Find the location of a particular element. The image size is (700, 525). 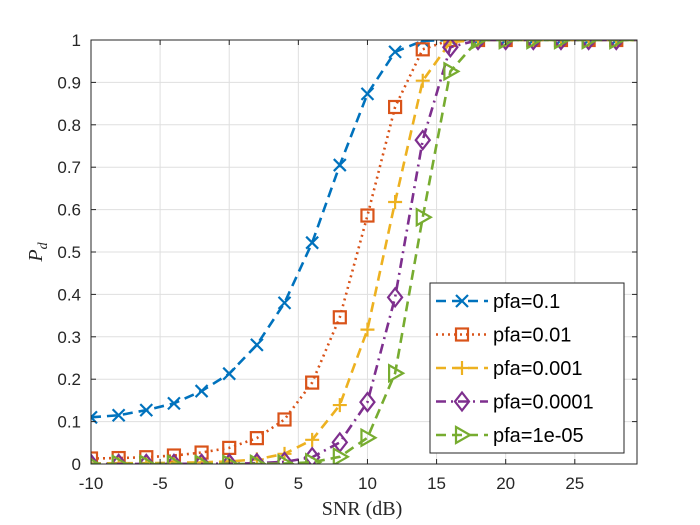

legend-item: pfa=0.0001 is located at coordinates (515, 402).